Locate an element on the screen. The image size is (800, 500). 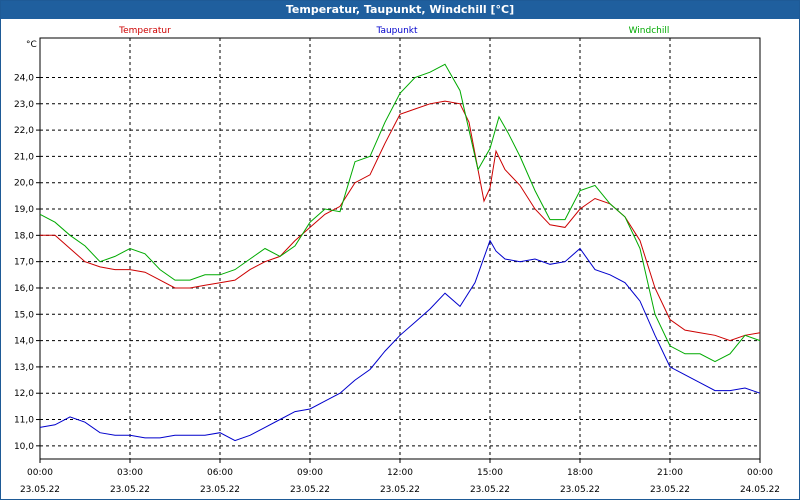
x-tick-label-time: 12:00 is located at coordinates (400, 473).